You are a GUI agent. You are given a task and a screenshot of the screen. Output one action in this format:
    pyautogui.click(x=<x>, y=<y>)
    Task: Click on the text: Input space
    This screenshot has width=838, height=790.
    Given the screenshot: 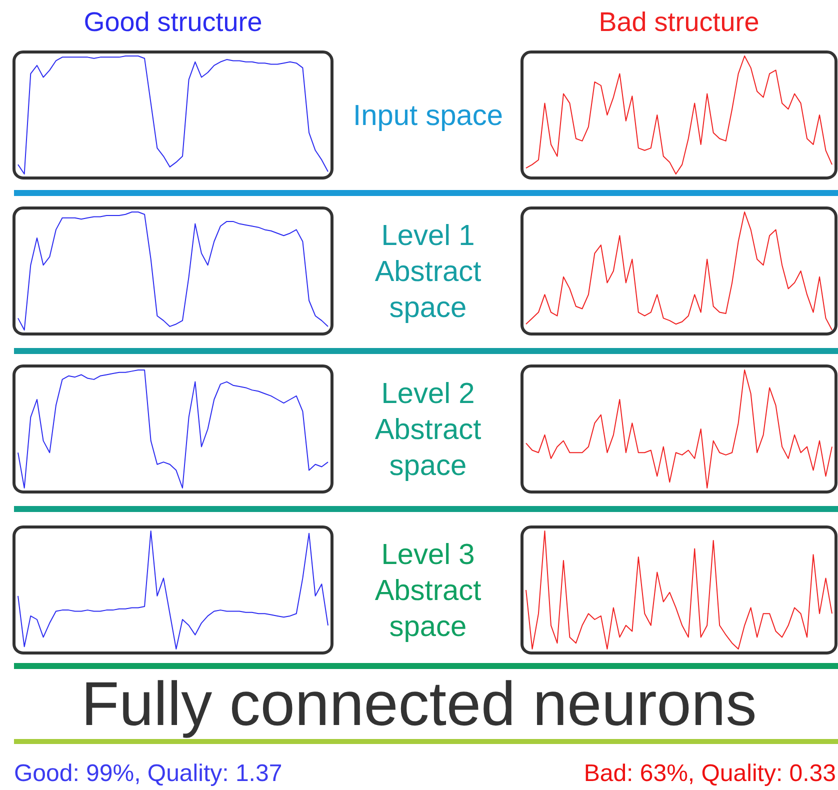 What is the action you would take?
    pyautogui.click(x=428, y=116)
    